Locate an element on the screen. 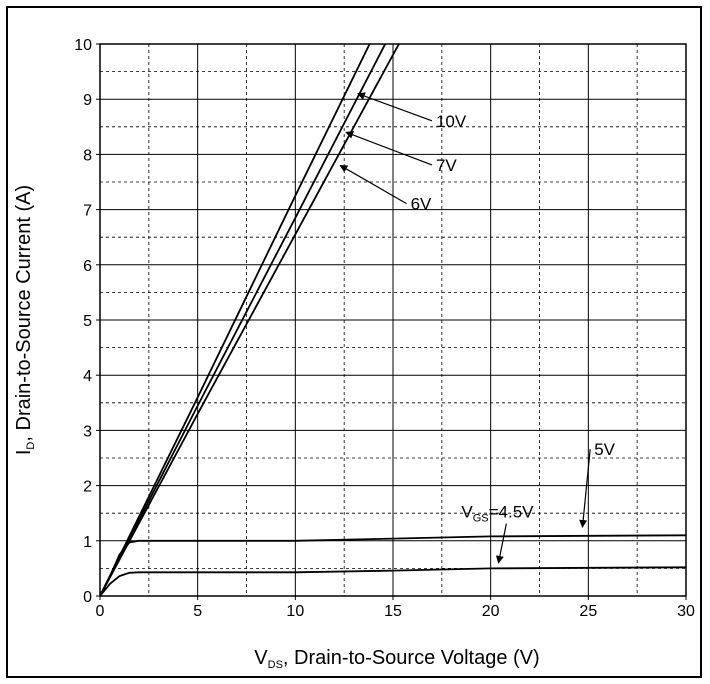 The image size is (710, 684). x-tick-label: 30 is located at coordinates (686, 611).